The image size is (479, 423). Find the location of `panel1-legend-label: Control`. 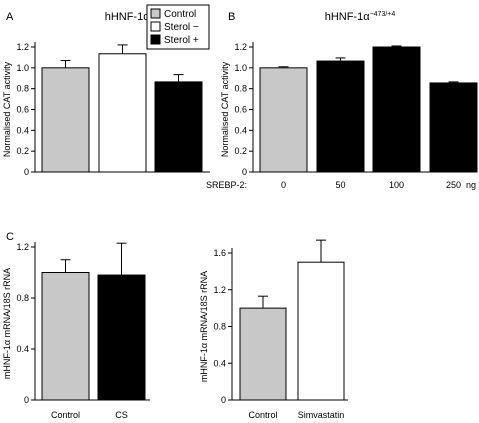

panel1-legend-label: Control is located at coordinates (180, 14).